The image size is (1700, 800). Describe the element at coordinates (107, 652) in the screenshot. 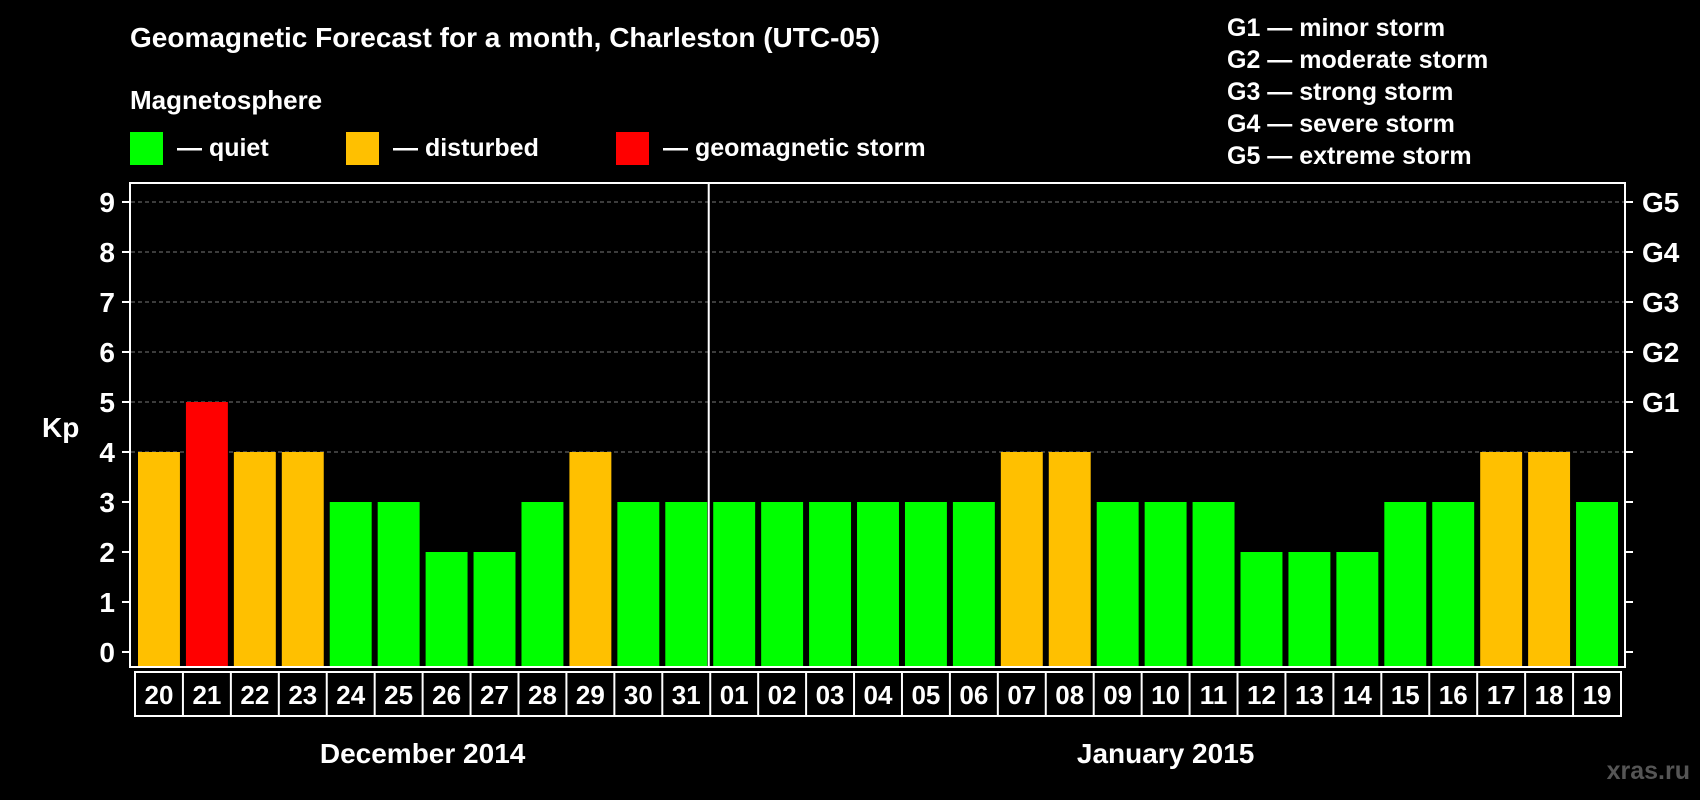

I see `y-tick-label: 0` at that location.